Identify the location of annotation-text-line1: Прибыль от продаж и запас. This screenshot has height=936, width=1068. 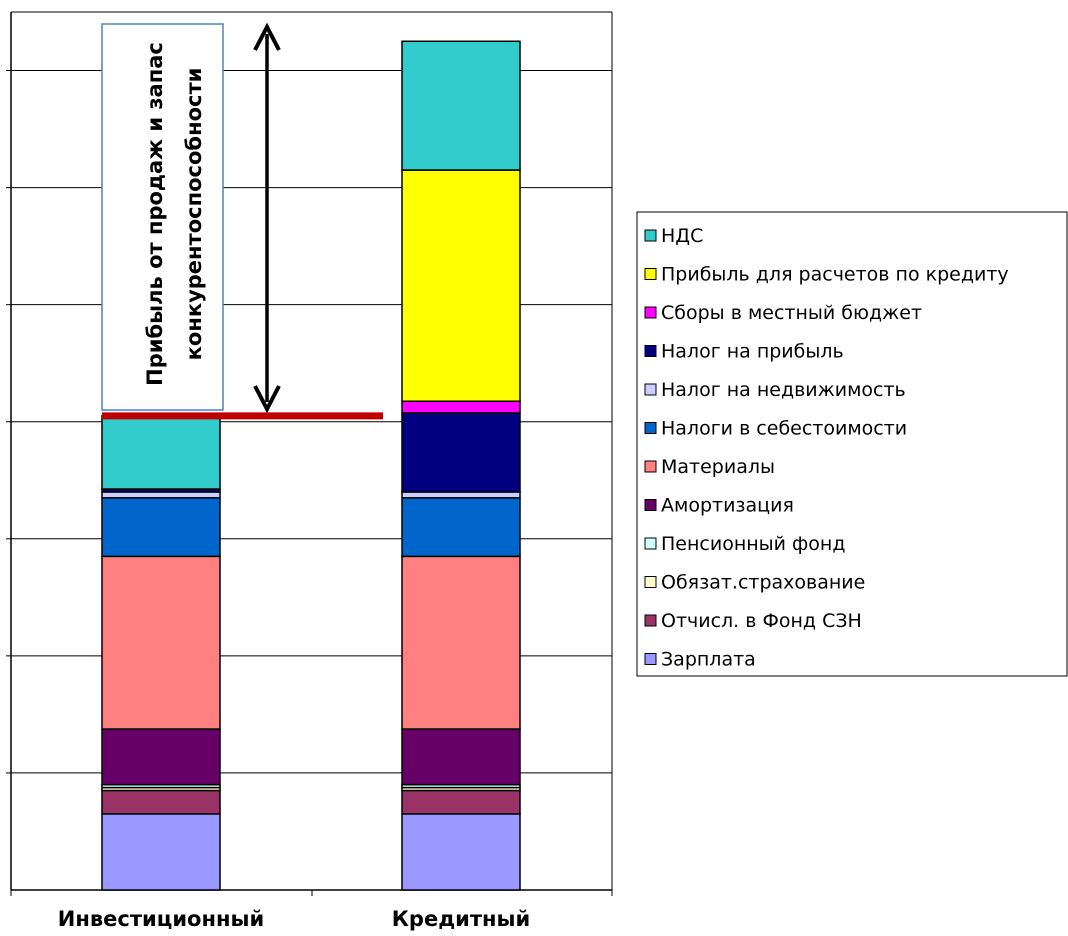
(155, 214).